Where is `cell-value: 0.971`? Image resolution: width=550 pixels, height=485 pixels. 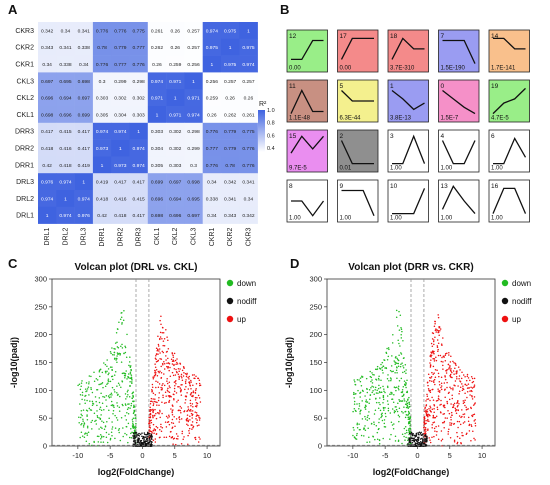 cell-value: 0.971 is located at coordinates (175, 115).